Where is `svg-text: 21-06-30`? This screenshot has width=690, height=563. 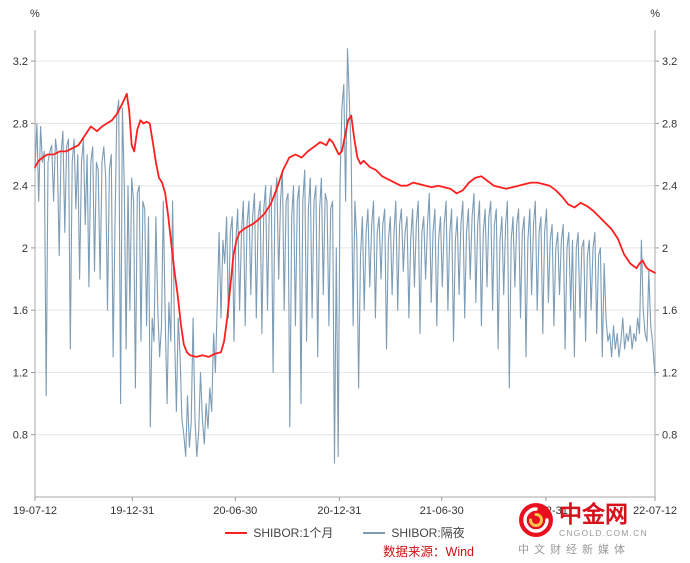
svg-text: 21-06-30 is located at coordinates (442, 511).